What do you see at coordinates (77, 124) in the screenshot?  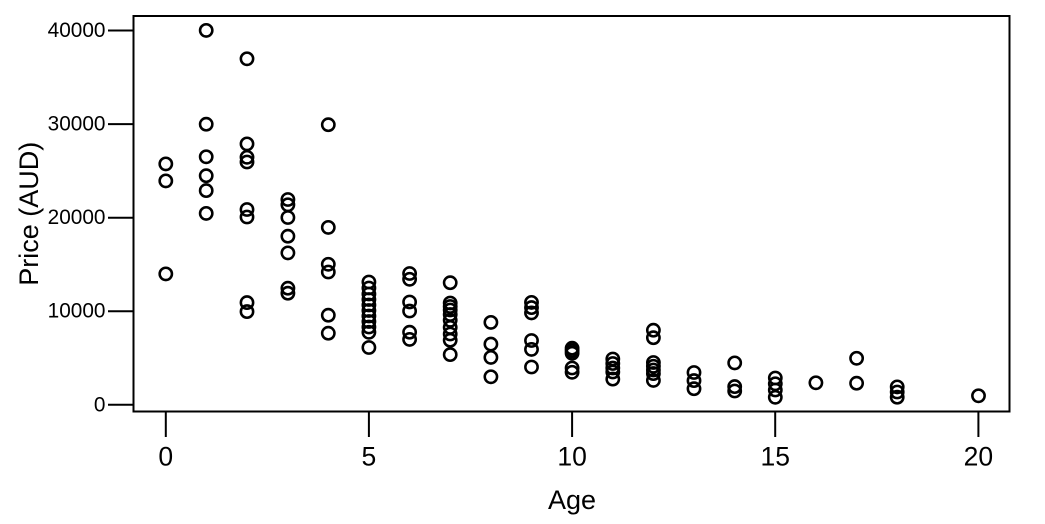 I see `svg-text: 30000` at bounding box center [77, 124].